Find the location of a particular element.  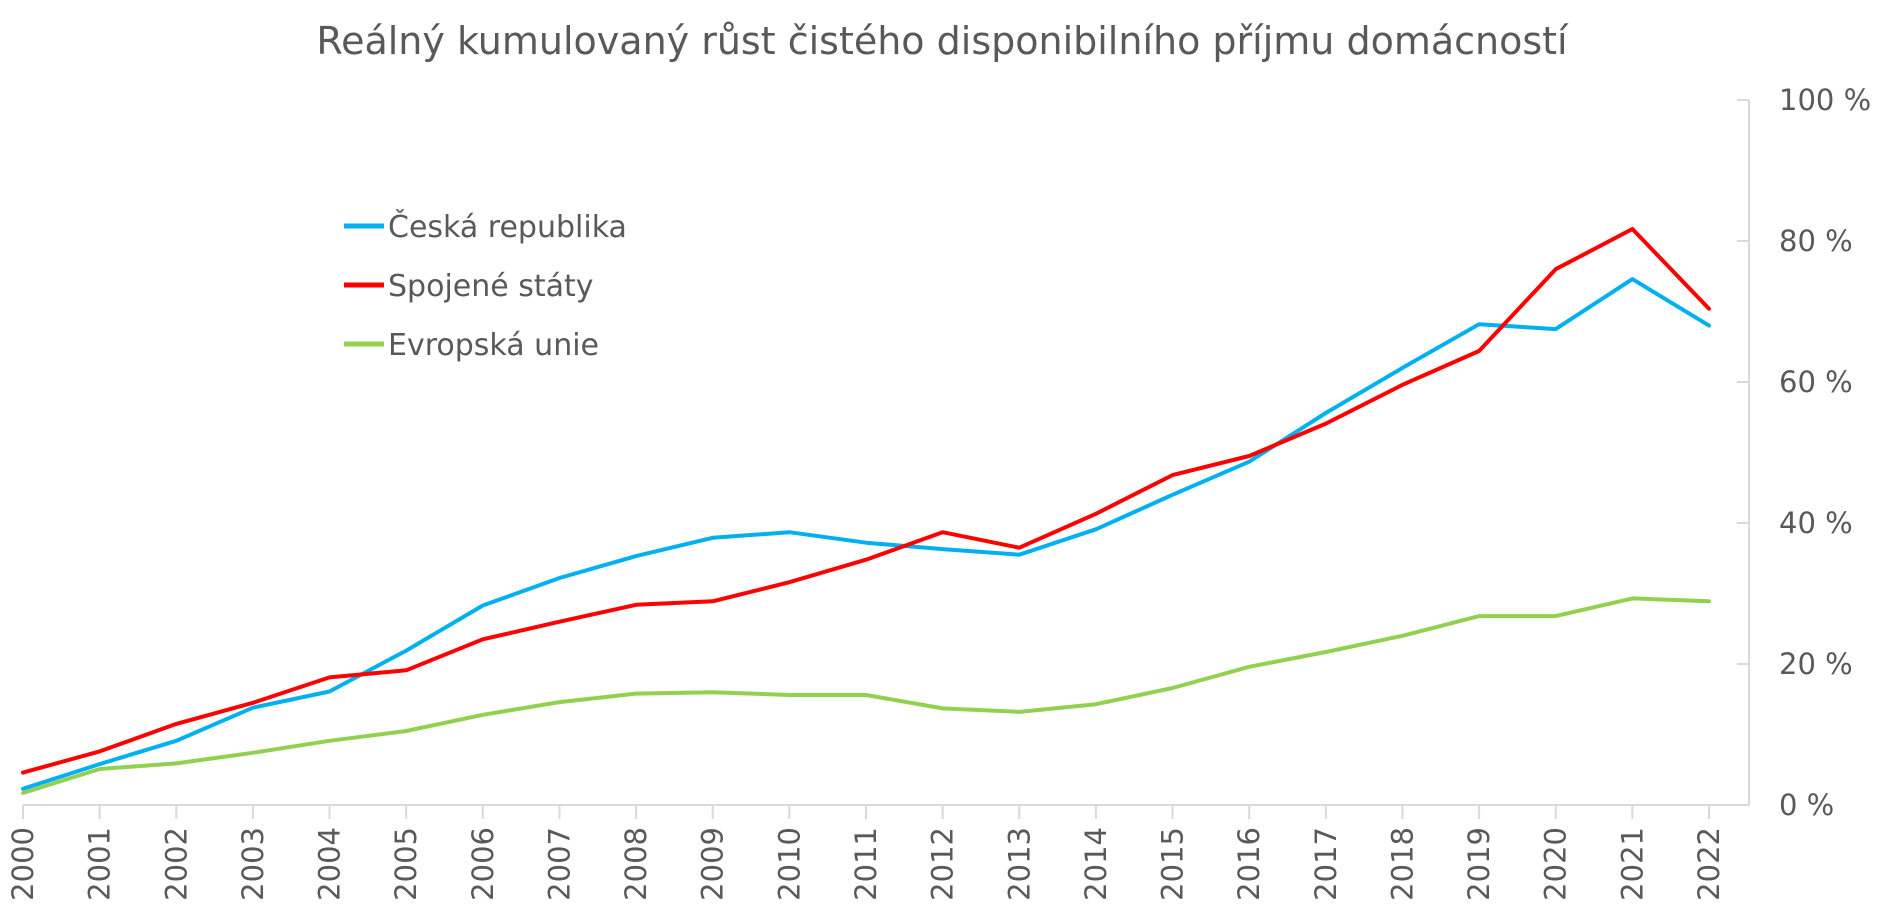

x-tick-label: 2020 is located at coordinates (1556, 864).